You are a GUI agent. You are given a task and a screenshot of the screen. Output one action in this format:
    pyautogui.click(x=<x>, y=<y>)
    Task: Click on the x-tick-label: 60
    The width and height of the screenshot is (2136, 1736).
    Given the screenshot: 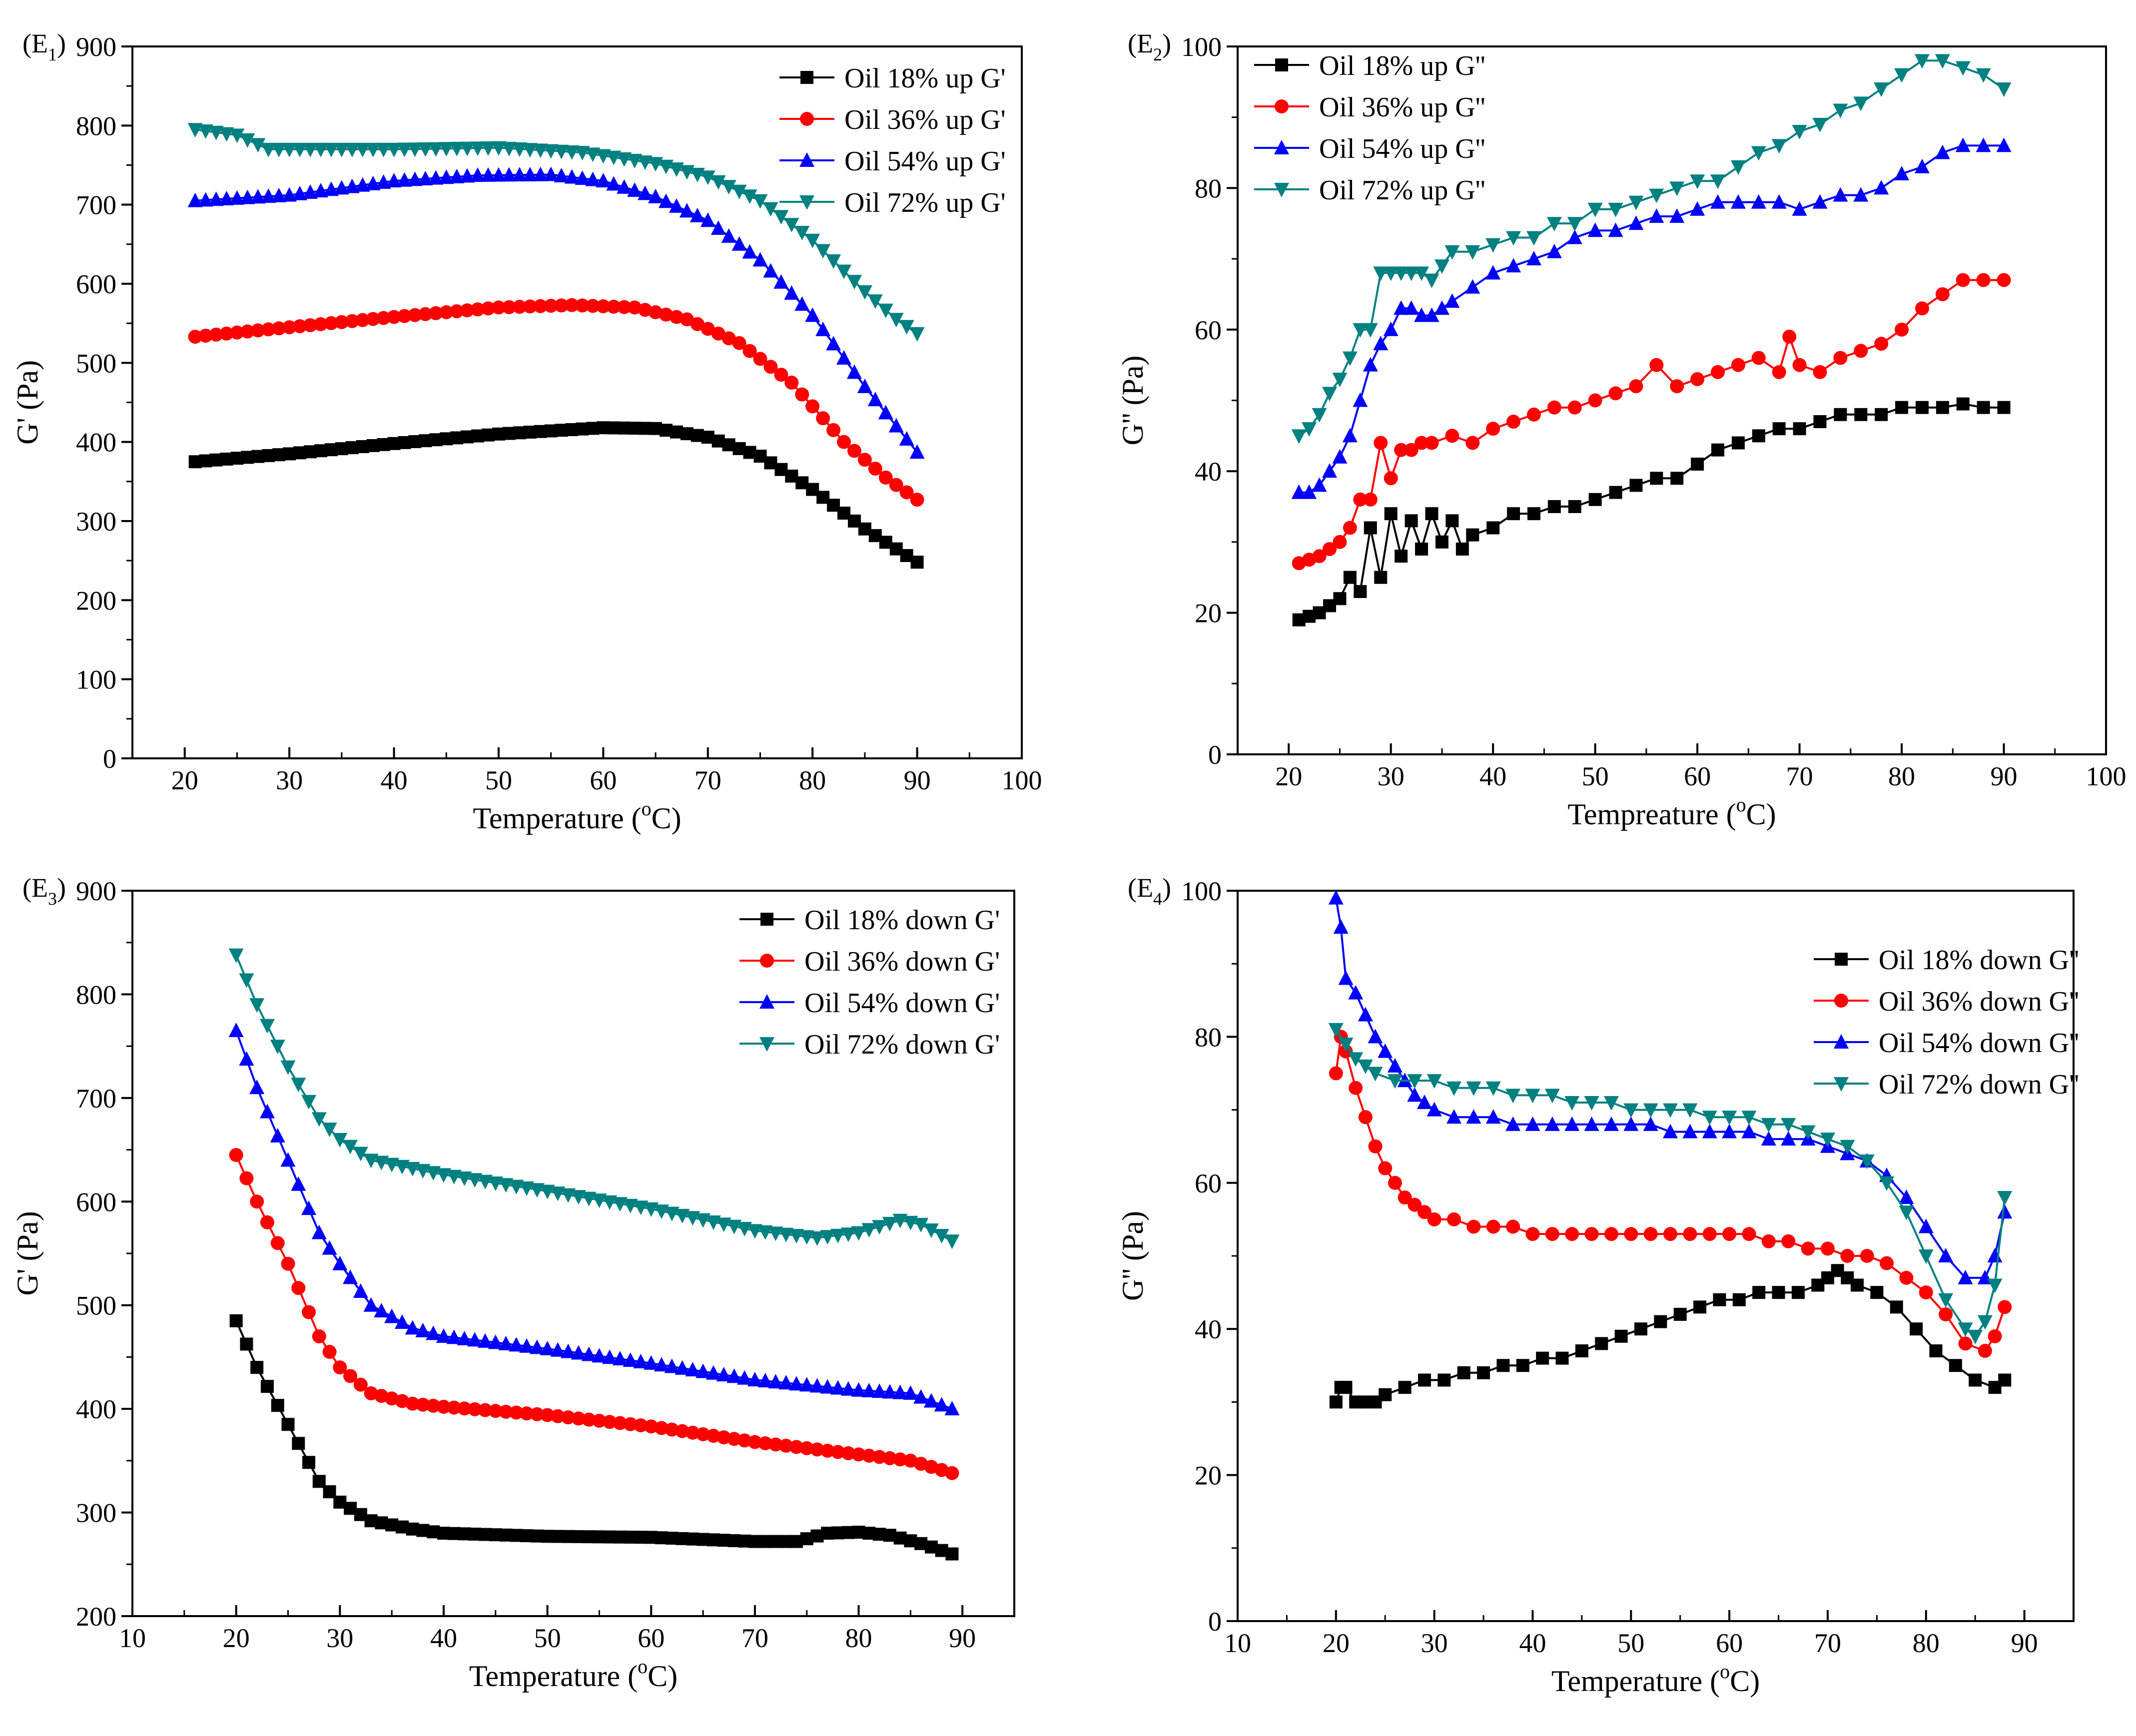 What is the action you would take?
    pyautogui.click(x=603, y=780)
    